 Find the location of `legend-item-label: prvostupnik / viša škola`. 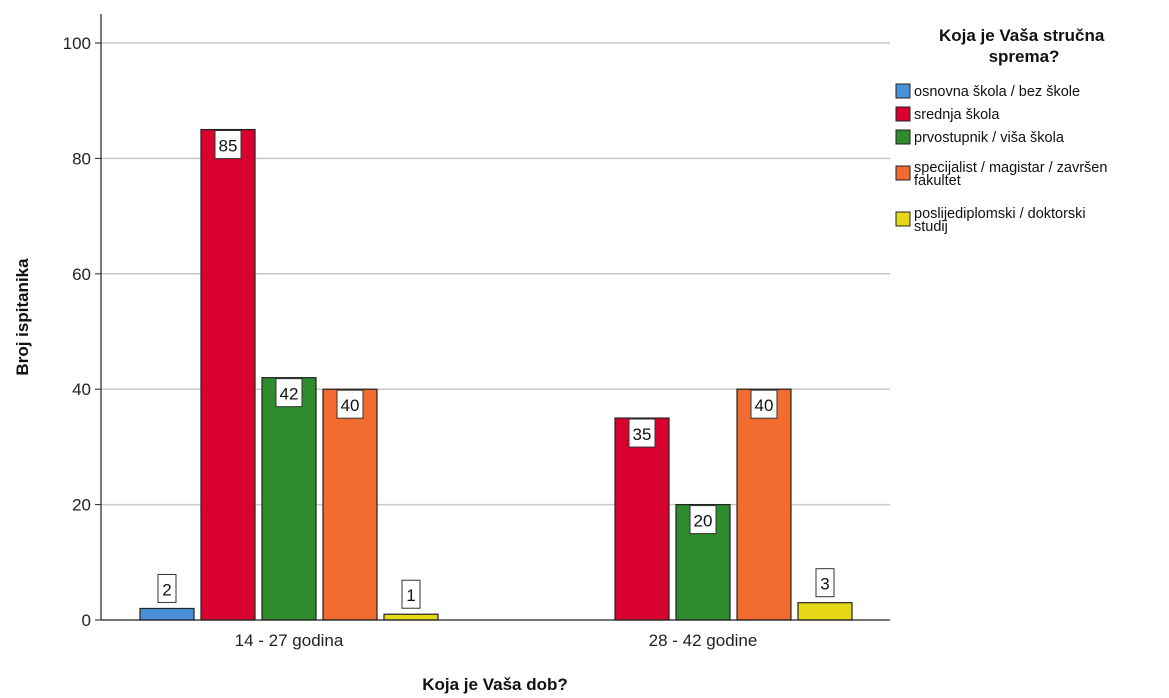

legend-item-label: prvostupnik / viša škola is located at coordinates (989, 138).